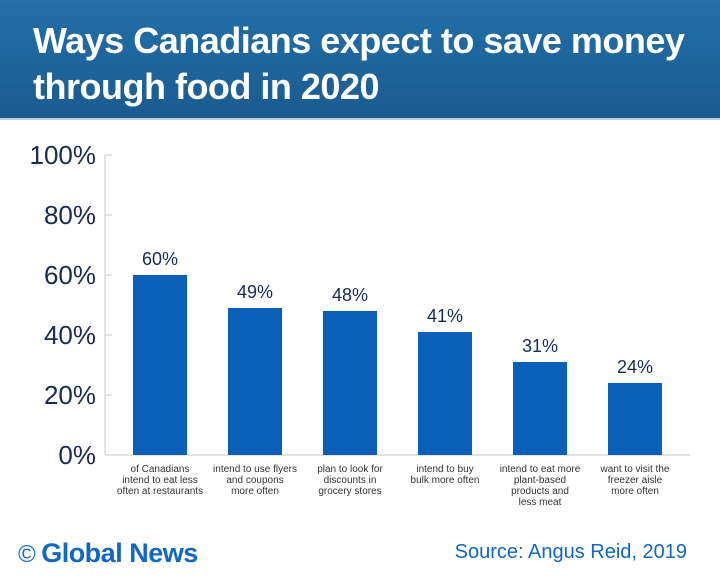 This screenshot has width=720, height=577. What do you see at coordinates (444, 469) in the screenshot?
I see `x-tick-label: intend to buy` at bounding box center [444, 469].